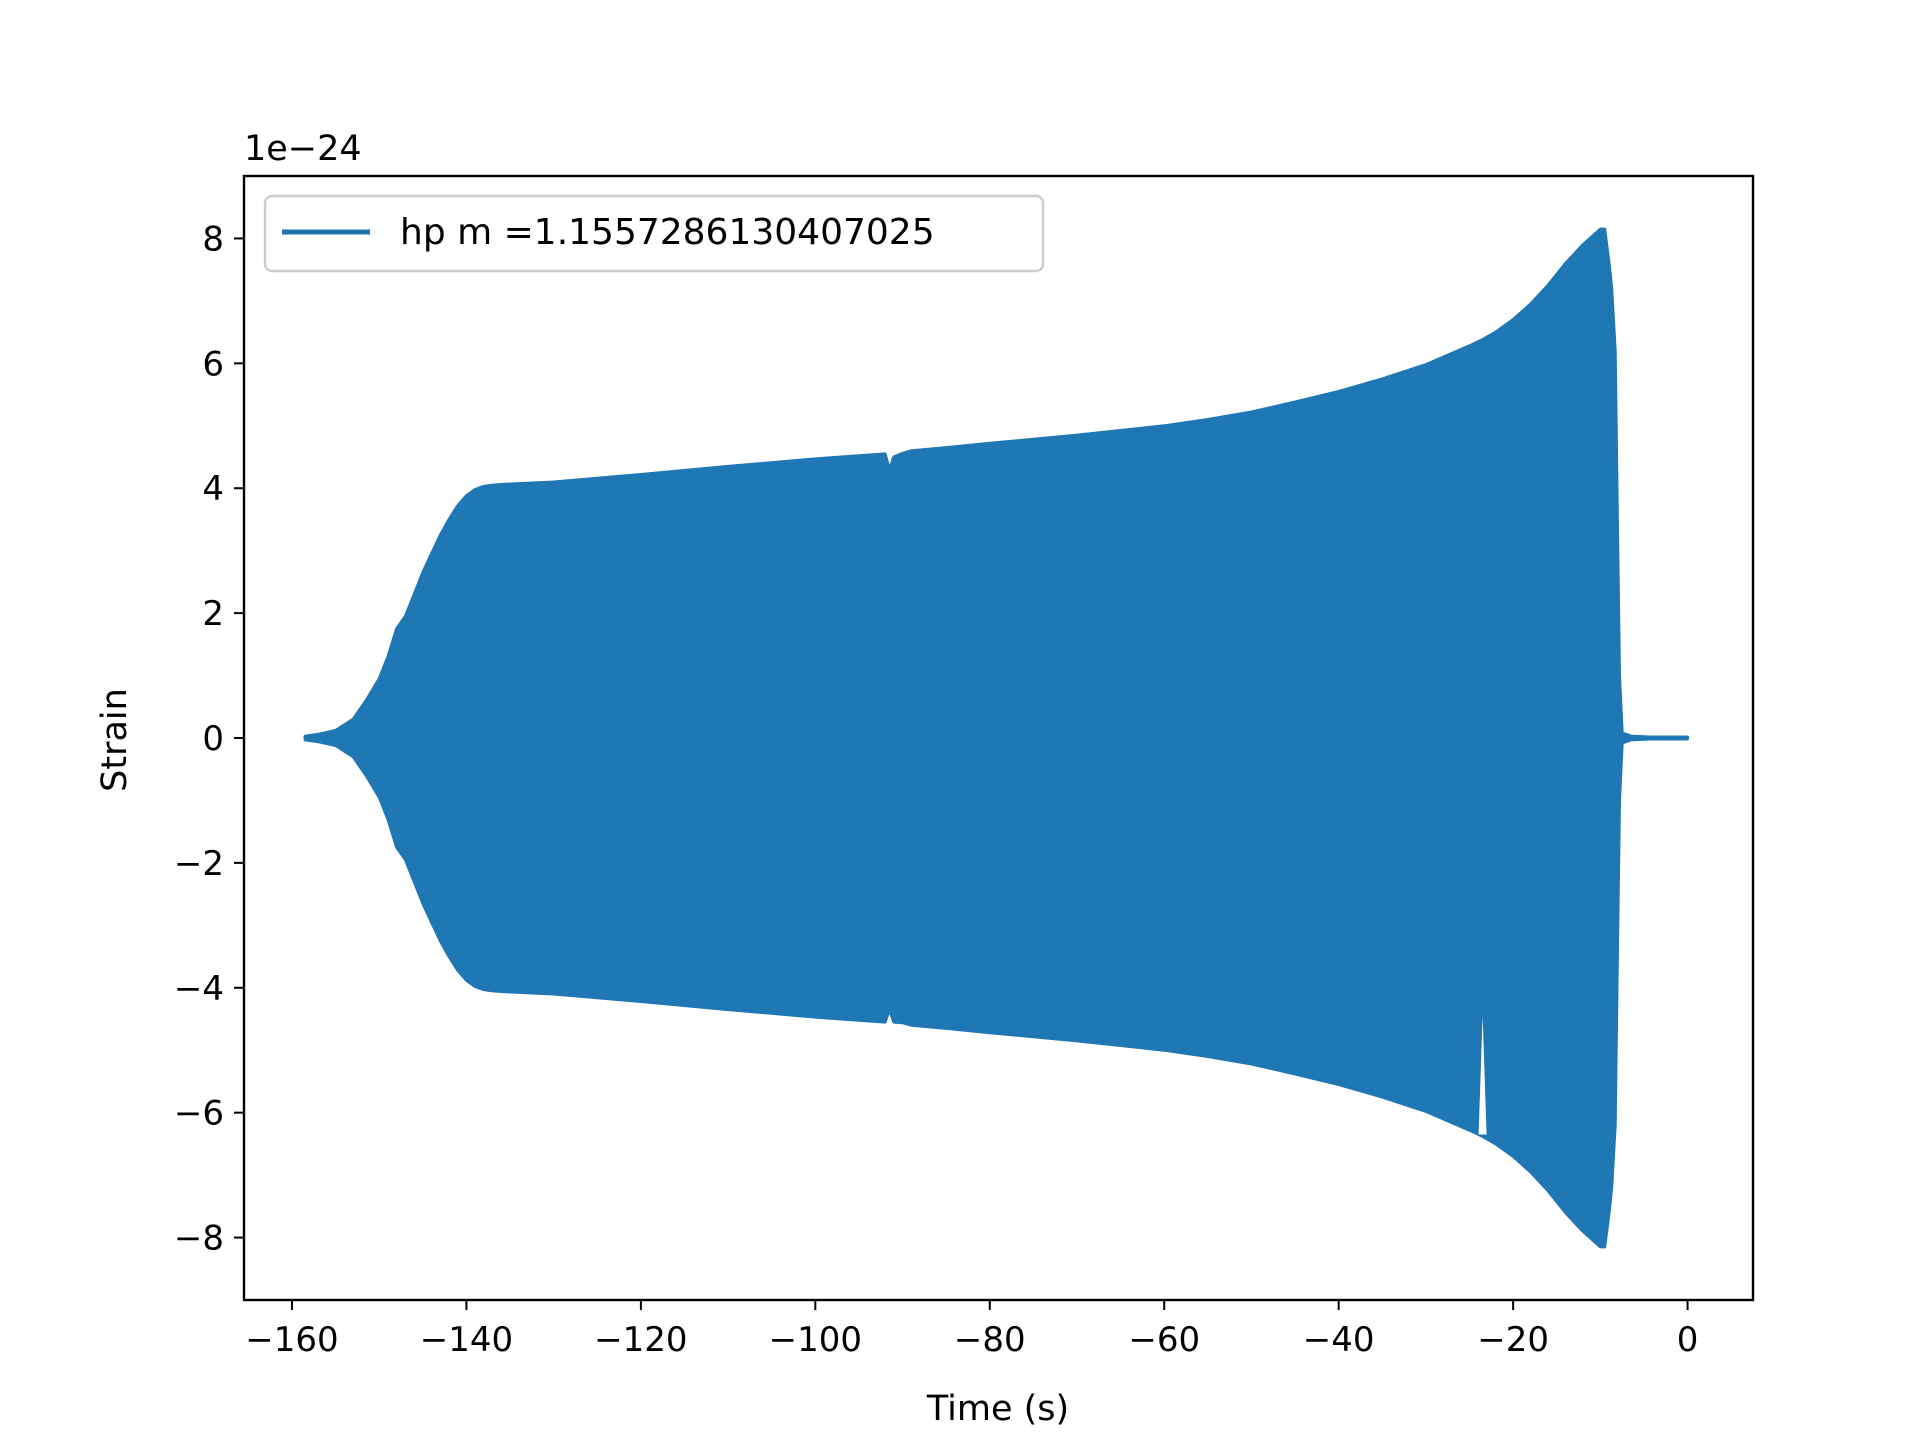 Image resolution: width=1920 pixels, height=1440 pixels. Describe the element at coordinates (213, 364) in the screenshot. I see `y-tick-label: 6` at that location.